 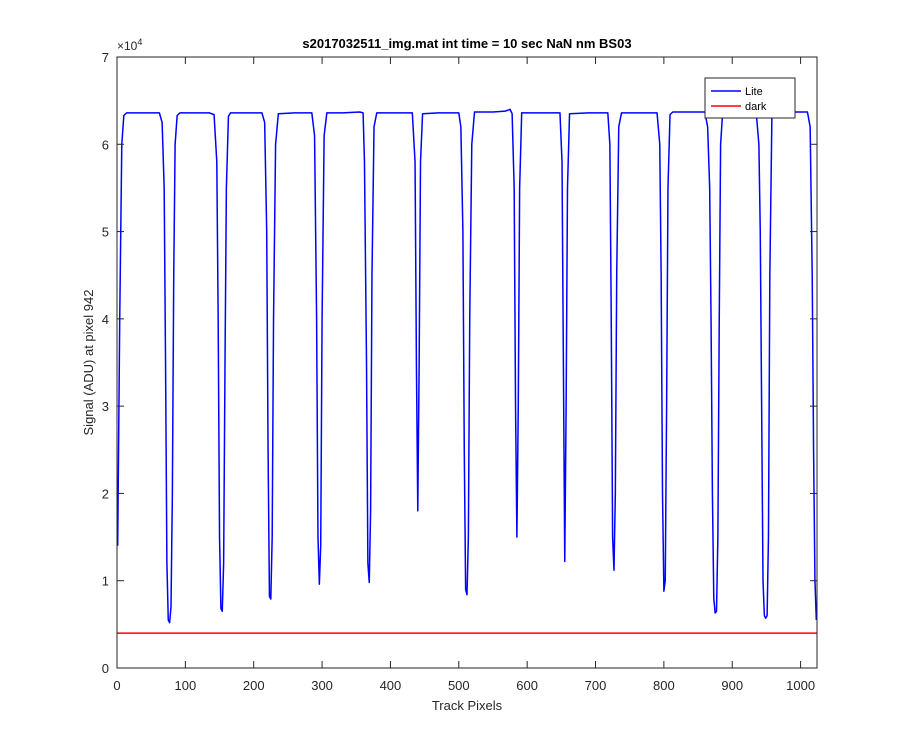 I want to click on x-tick-label: 500, so click(x=459, y=685).